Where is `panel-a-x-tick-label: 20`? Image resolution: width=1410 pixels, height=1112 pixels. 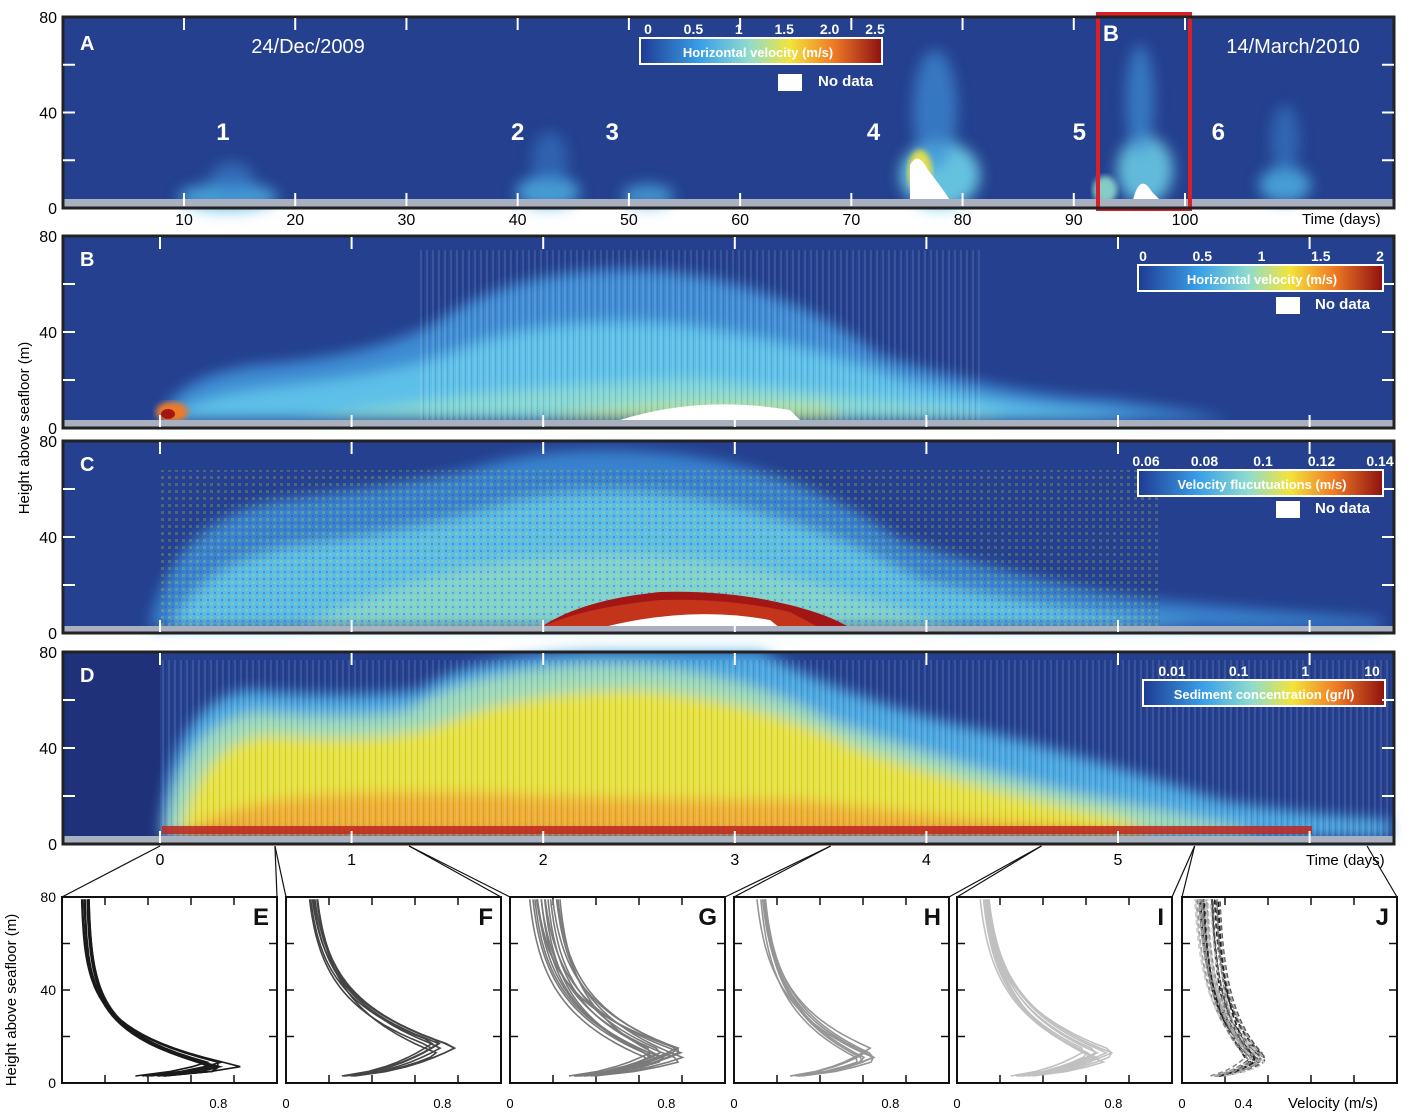 panel-a-x-tick-label: 20 is located at coordinates (295, 220).